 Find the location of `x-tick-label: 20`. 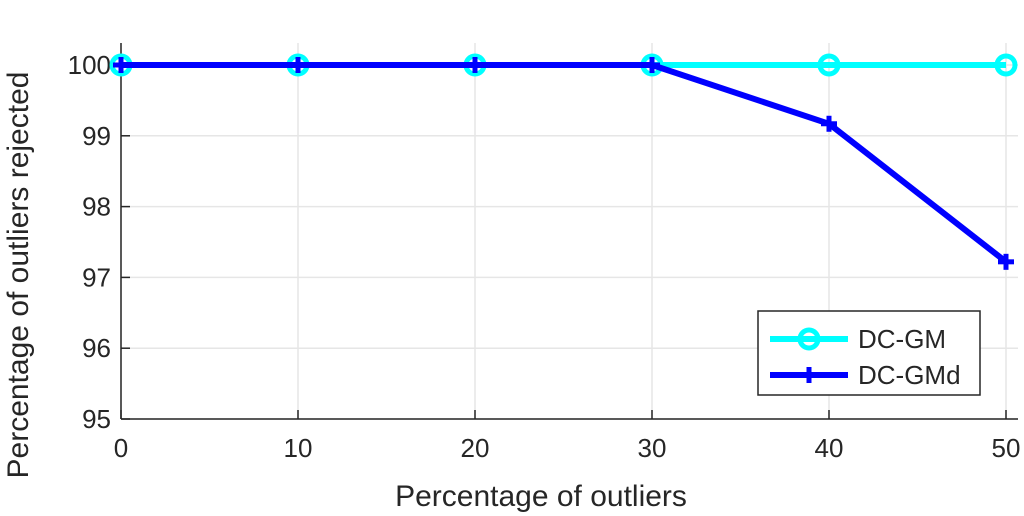

x-tick-label: 20 is located at coordinates (475, 448).